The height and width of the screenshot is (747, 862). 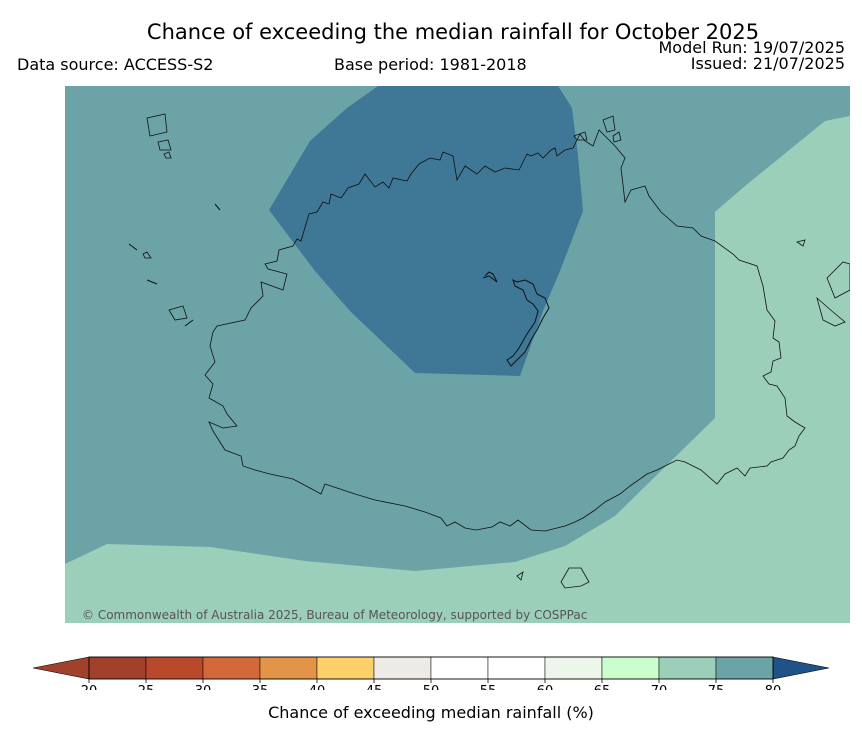 I want to click on base-period-label: Base period: 1981-2018, so click(x=430, y=64).